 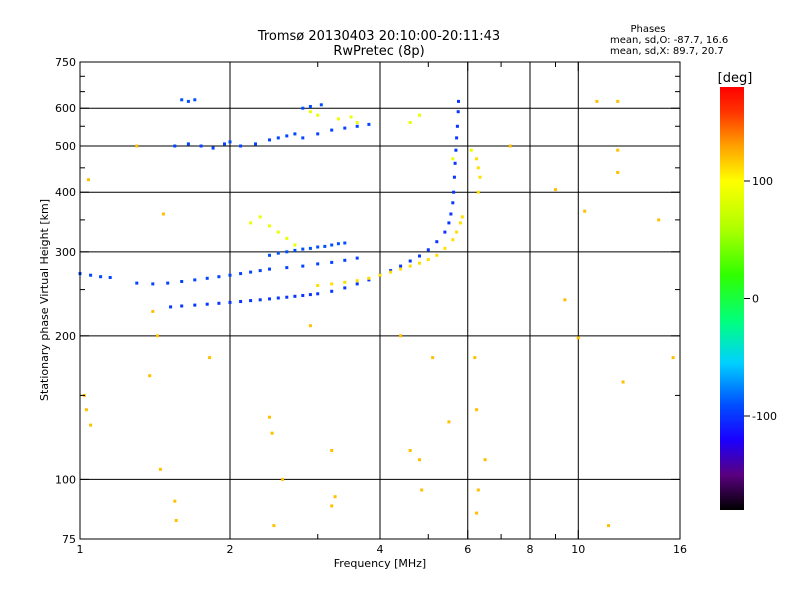 I want to click on y-tick-label: 200, so click(x=65, y=336).